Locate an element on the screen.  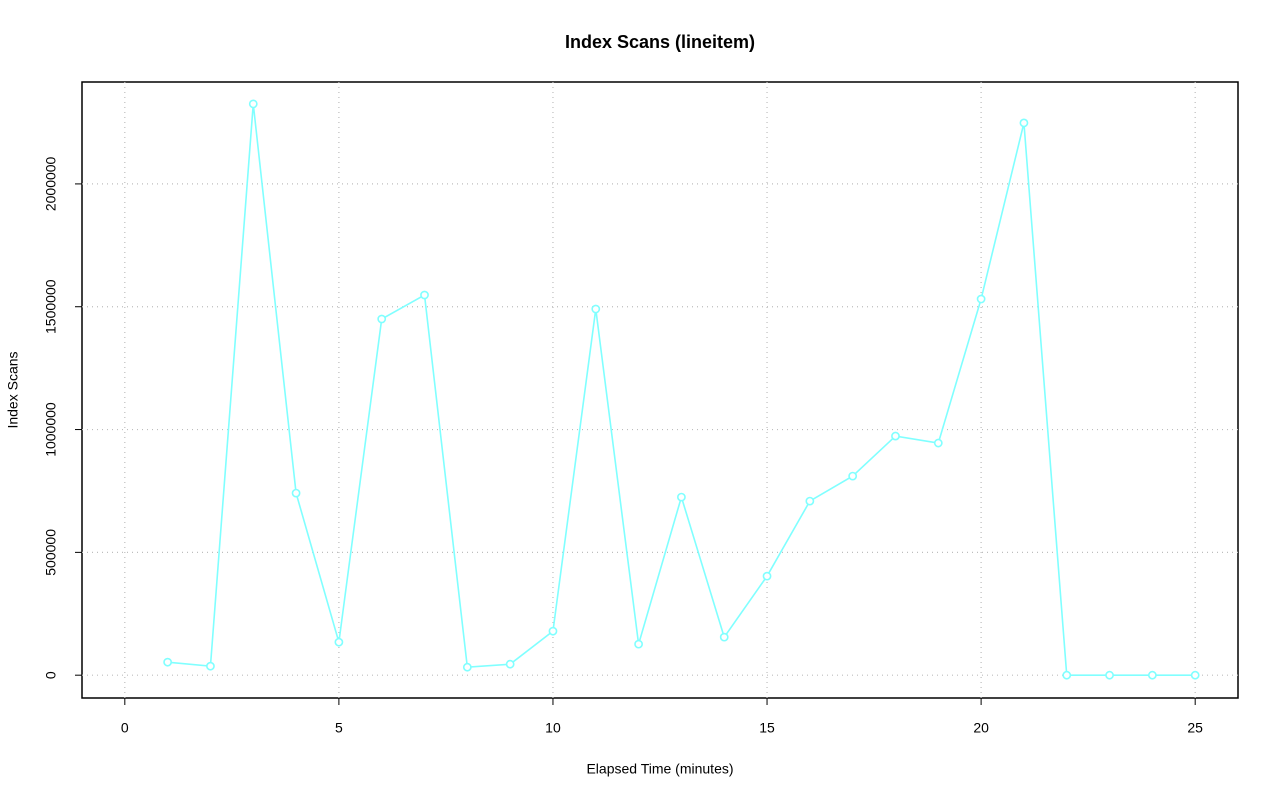
x-tick-label: 25 is located at coordinates (1195, 728).